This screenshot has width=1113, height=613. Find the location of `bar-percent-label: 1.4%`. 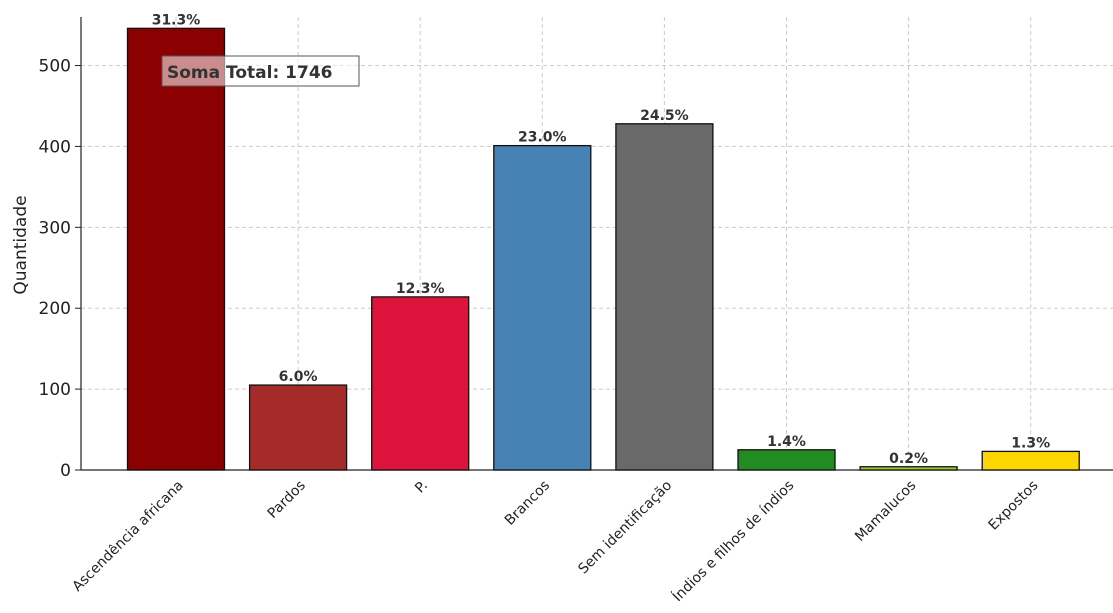

bar-percent-label: 1.4% is located at coordinates (786, 442).